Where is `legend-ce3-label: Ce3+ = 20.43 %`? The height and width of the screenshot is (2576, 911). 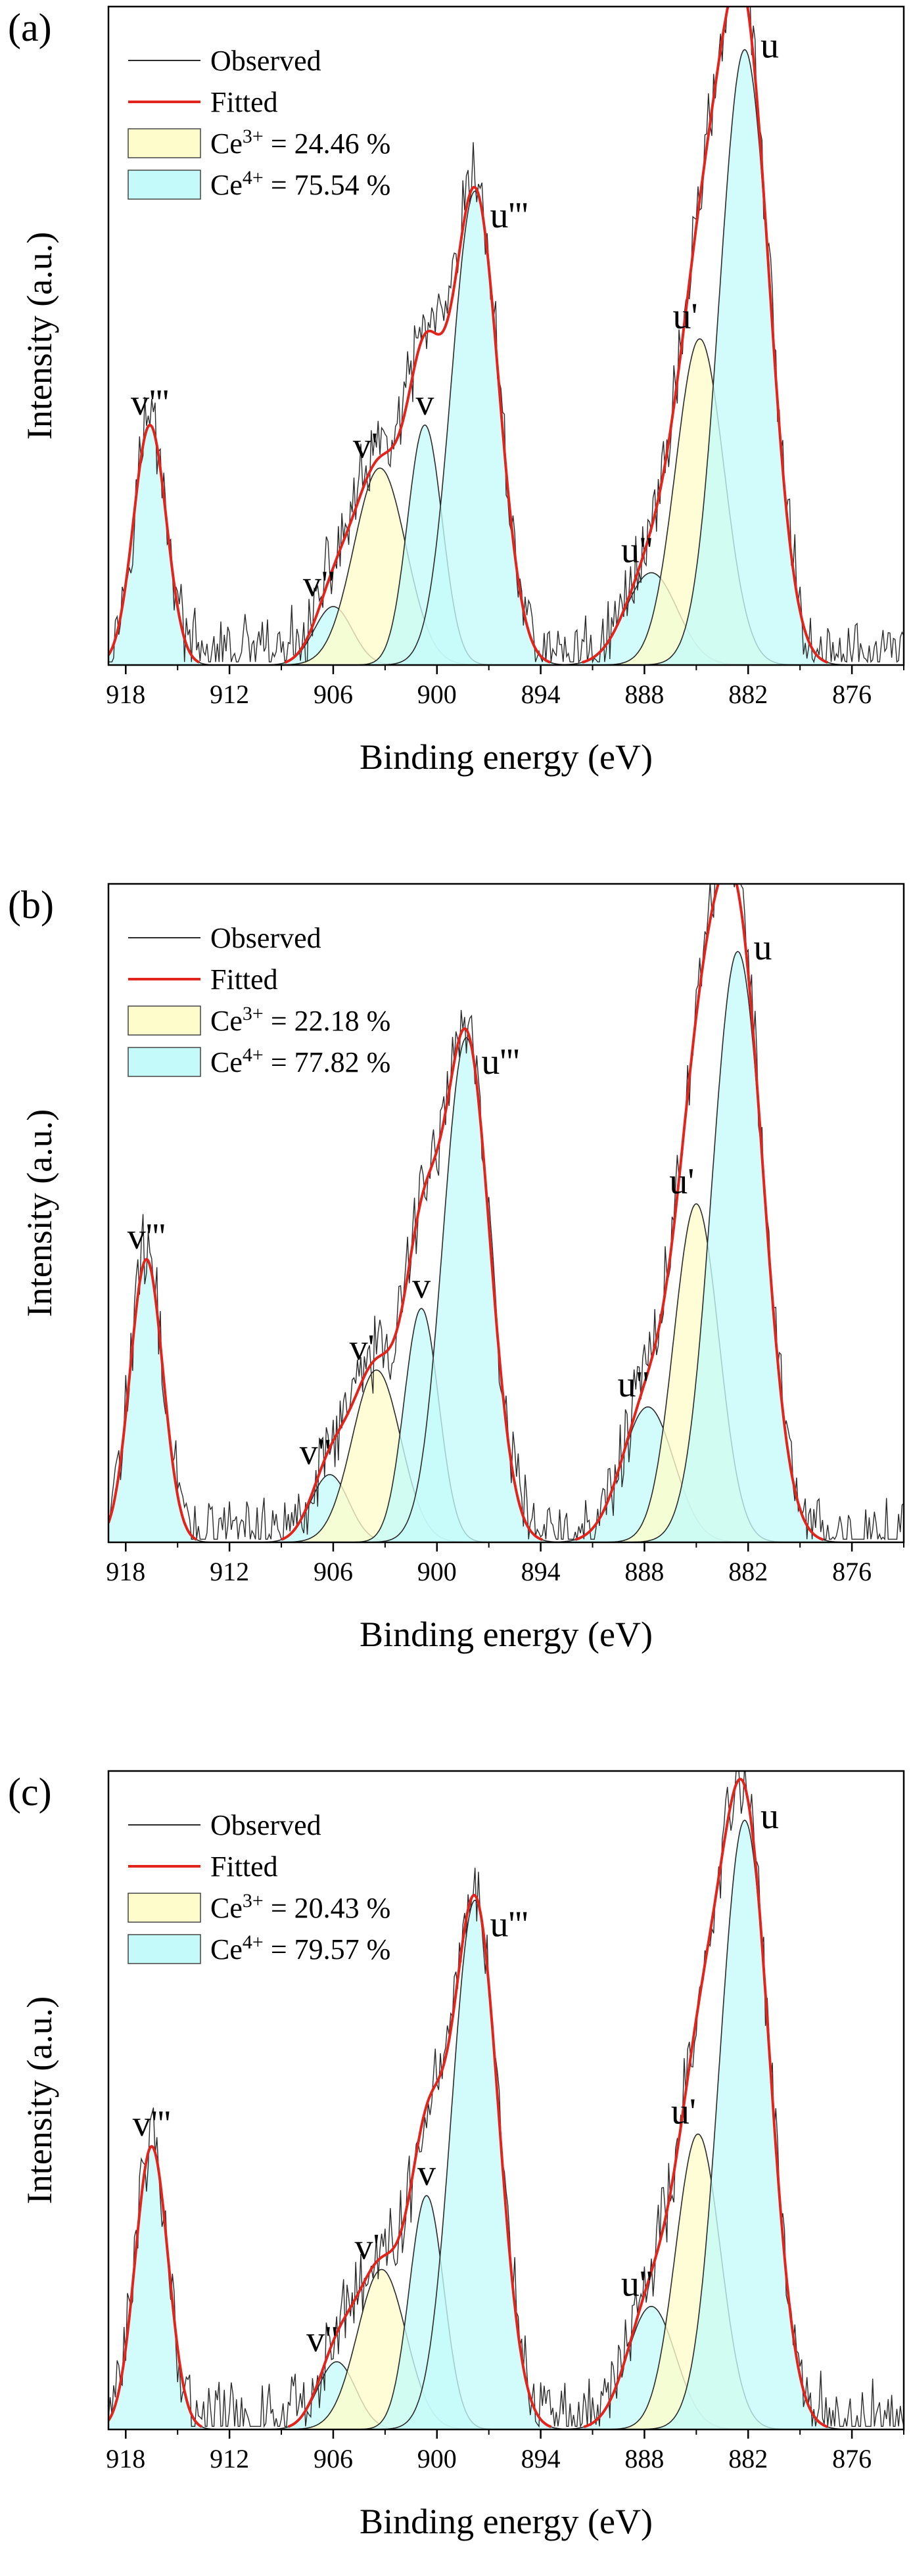 legend-ce3-label: Ce3+ = 20.43 % is located at coordinates (300, 1907).